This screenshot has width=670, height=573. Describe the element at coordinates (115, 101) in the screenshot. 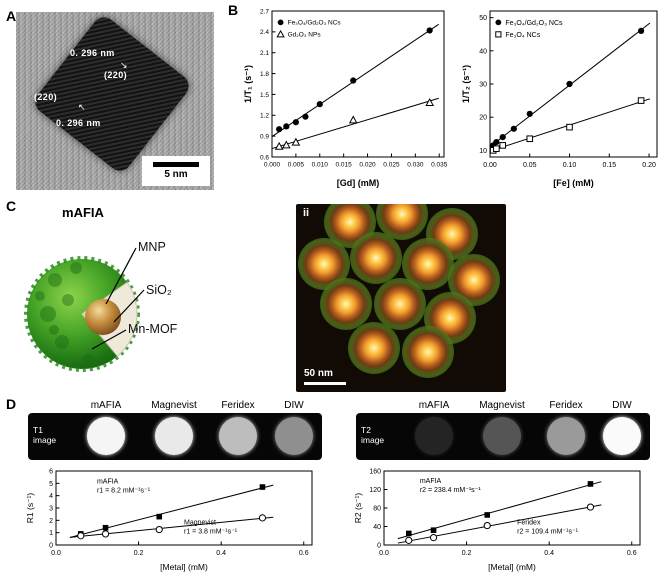

I see `tem-image: 0. 296 nm (220) ↘ (220) ↖ 0. 296 nm 5 nm` at that location.